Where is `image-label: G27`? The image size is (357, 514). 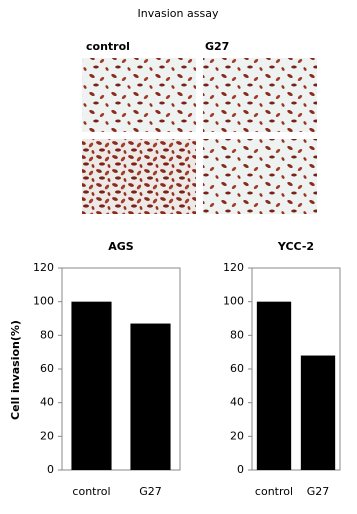 image-label: G27 is located at coordinates (217, 46).